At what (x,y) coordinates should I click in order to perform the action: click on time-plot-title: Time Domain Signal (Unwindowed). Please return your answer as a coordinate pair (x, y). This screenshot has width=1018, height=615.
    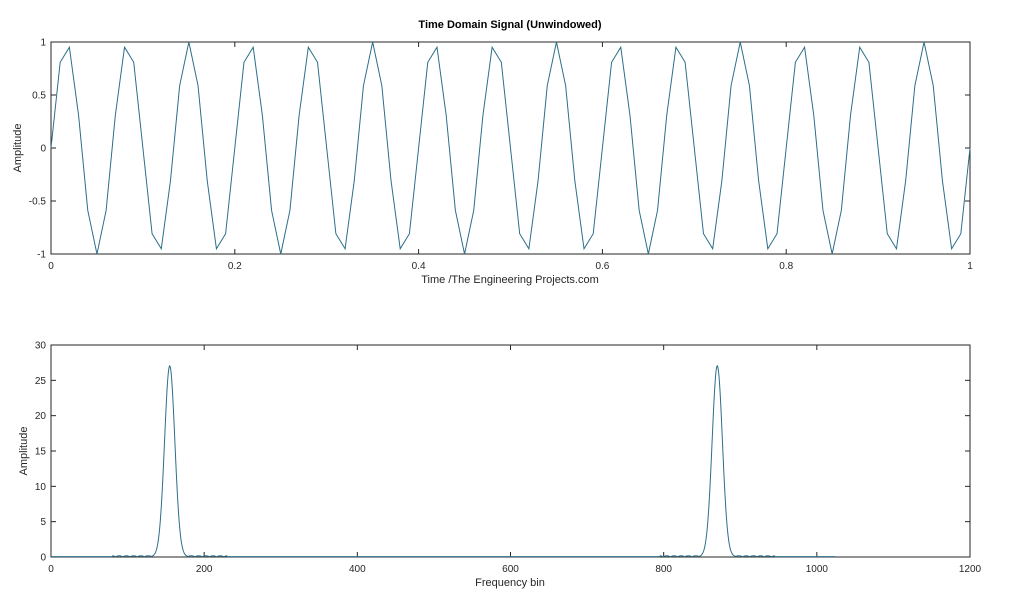
    Looking at the image, I should click on (509, 25).